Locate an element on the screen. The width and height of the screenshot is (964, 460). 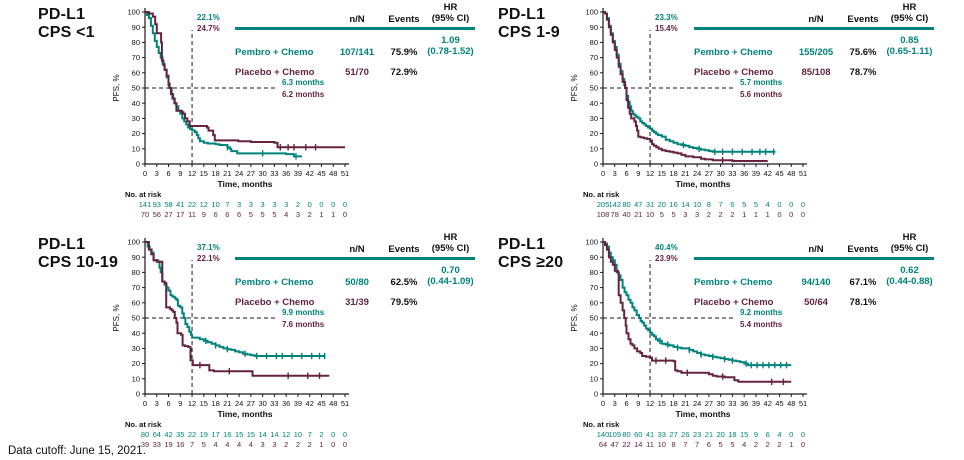
landmark-rate-pembro: 40.4% is located at coordinates (666, 247).